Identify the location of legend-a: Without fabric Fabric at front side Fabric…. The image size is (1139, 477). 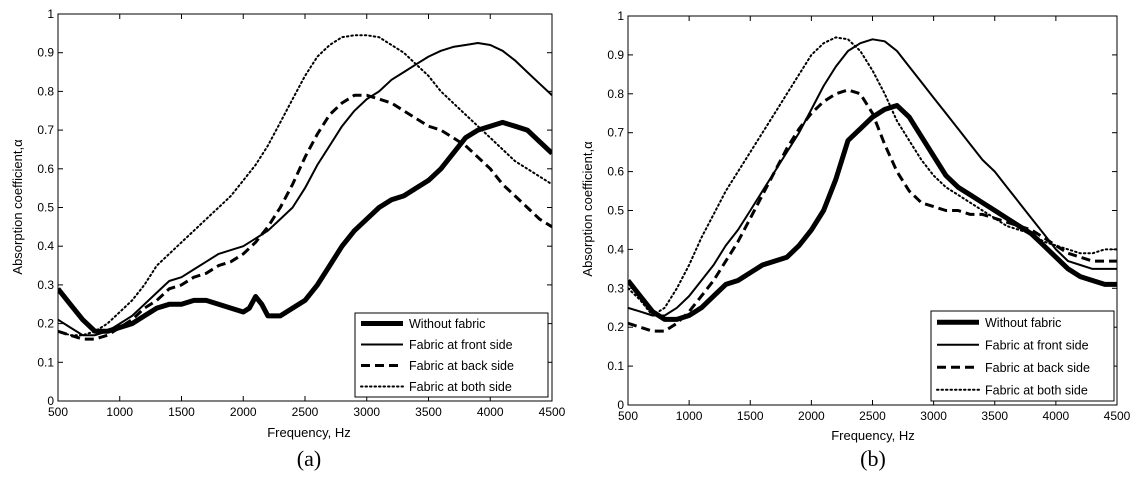
(451, 355).